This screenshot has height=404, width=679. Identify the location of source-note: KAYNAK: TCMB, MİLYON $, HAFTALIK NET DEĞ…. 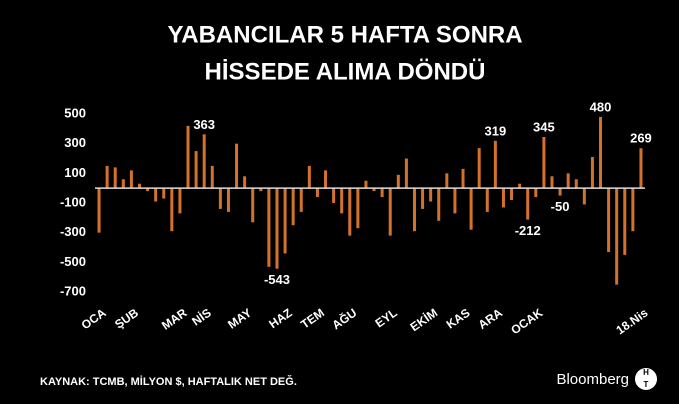
(168, 381).